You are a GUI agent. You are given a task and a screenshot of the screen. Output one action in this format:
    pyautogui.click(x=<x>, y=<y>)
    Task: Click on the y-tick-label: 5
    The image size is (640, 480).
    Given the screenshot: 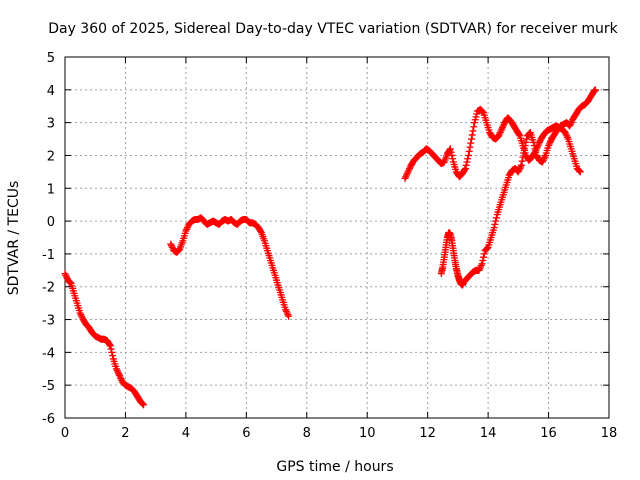 What is the action you would take?
    pyautogui.click(x=51, y=58)
    